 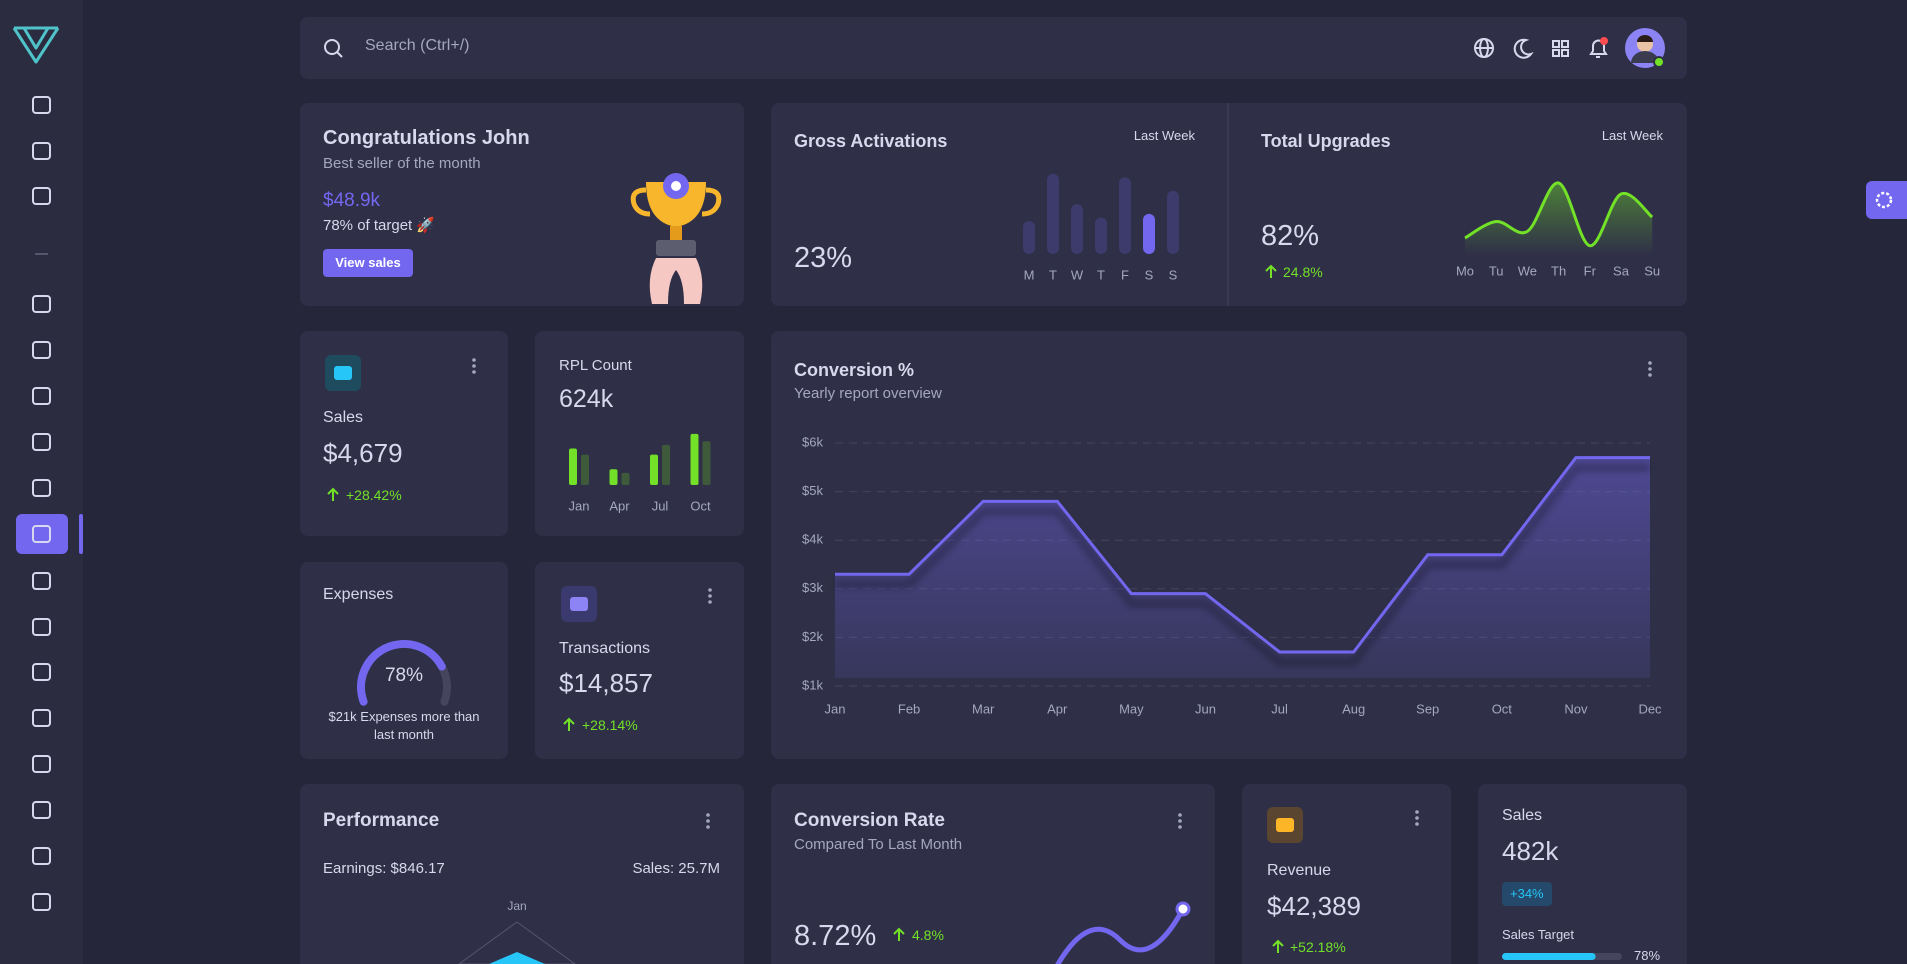 What do you see at coordinates (1077, 274) in the screenshot?
I see `x-tick-label: W` at bounding box center [1077, 274].